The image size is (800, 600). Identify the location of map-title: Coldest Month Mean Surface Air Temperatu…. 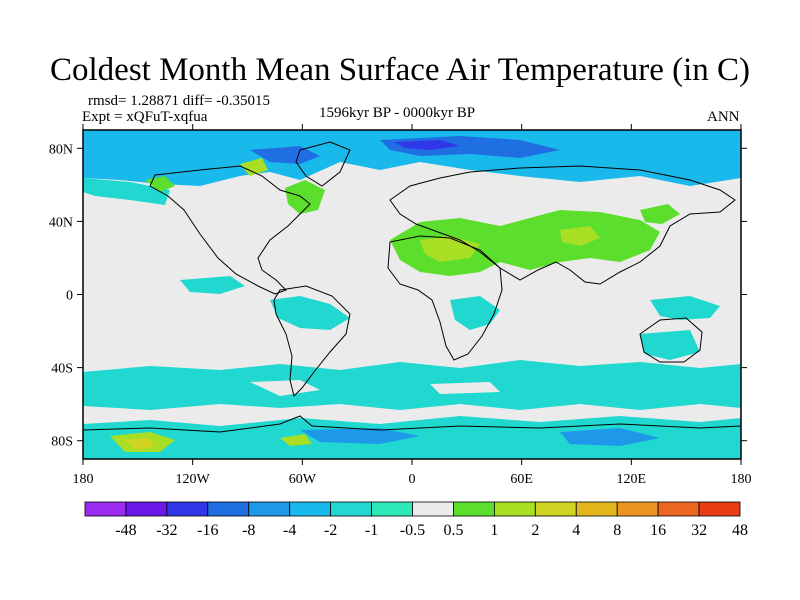
(400, 70).